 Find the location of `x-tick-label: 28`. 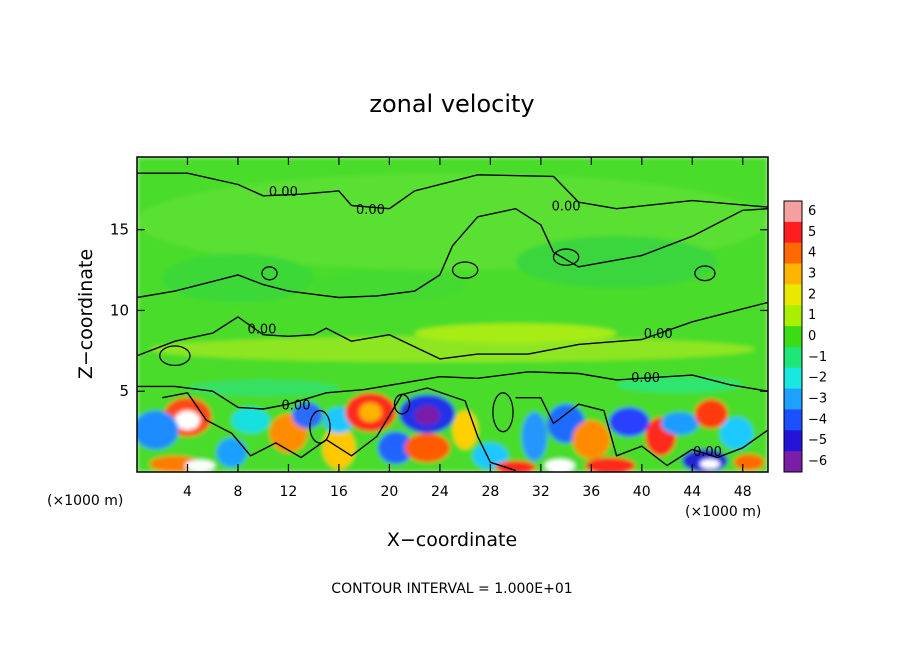

x-tick-label: 28 is located at coordinates (490, 492).